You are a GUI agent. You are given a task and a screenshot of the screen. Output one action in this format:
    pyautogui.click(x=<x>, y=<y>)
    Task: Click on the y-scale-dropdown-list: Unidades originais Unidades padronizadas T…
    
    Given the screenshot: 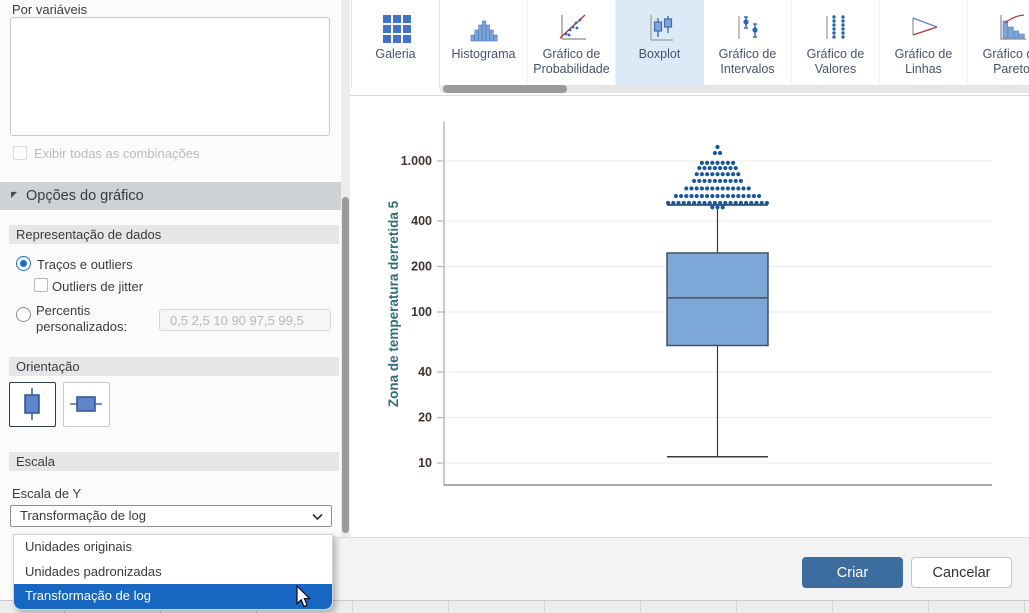 What is the action you would take?
    pyautogui.click(x=173, y=572)
    